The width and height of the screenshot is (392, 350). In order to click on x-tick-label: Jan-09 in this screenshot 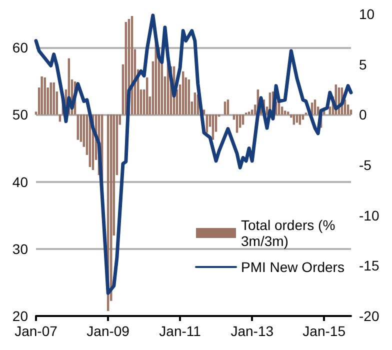, I will do `click(108, 331)`.